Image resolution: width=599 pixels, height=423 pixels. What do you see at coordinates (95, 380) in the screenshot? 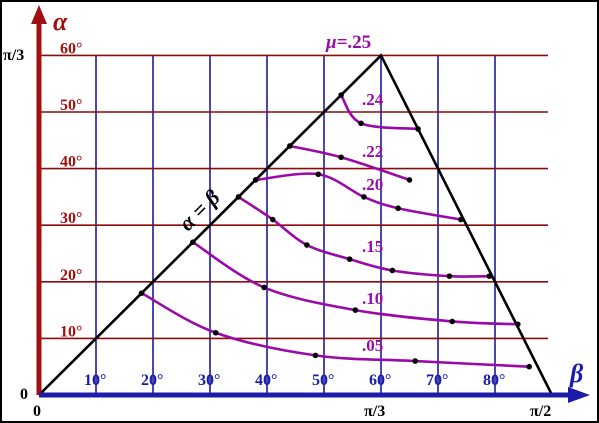
I see `beta-tick-label-10: 10°` at bounding box center [95, 380].